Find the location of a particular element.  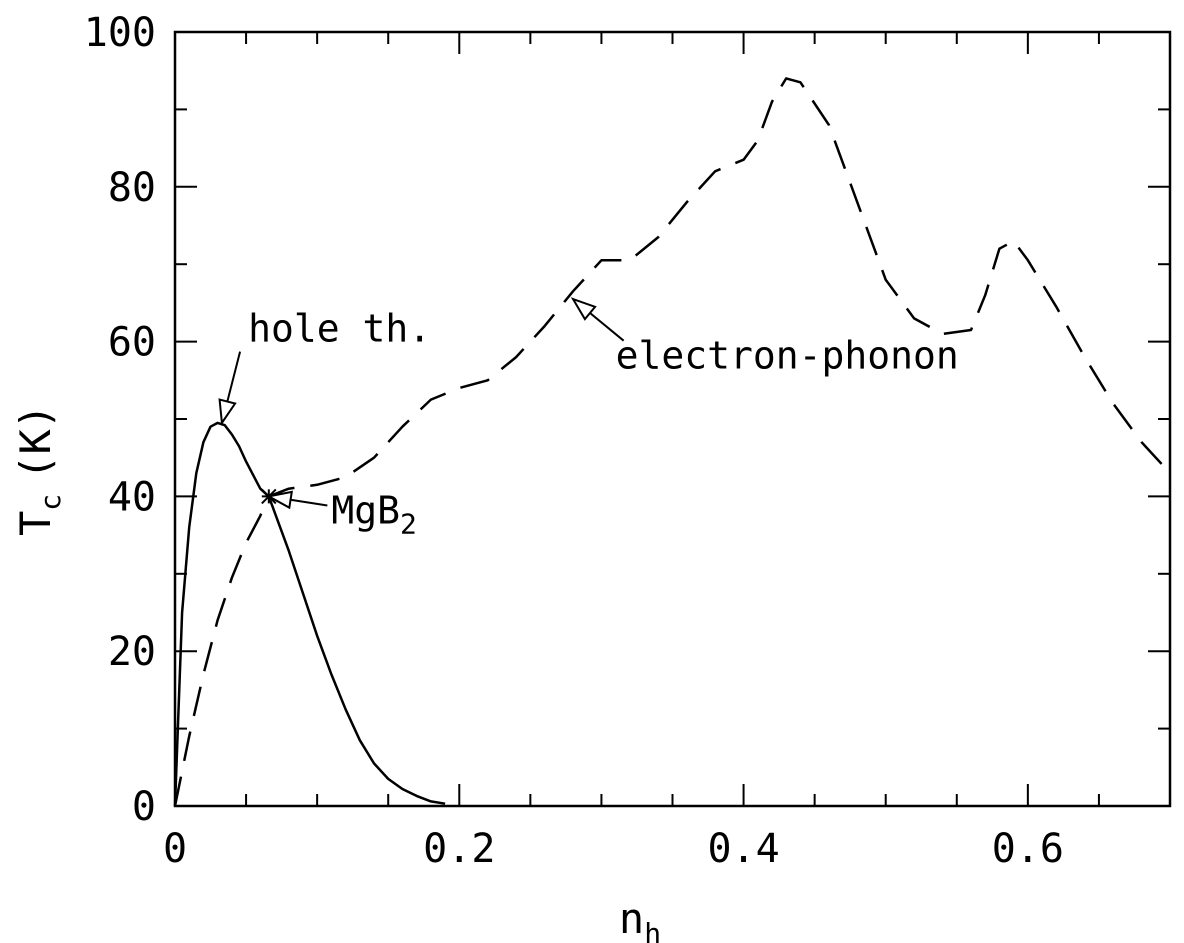

x-tick-label: 0.6 is located at coordinates (1028, 849).